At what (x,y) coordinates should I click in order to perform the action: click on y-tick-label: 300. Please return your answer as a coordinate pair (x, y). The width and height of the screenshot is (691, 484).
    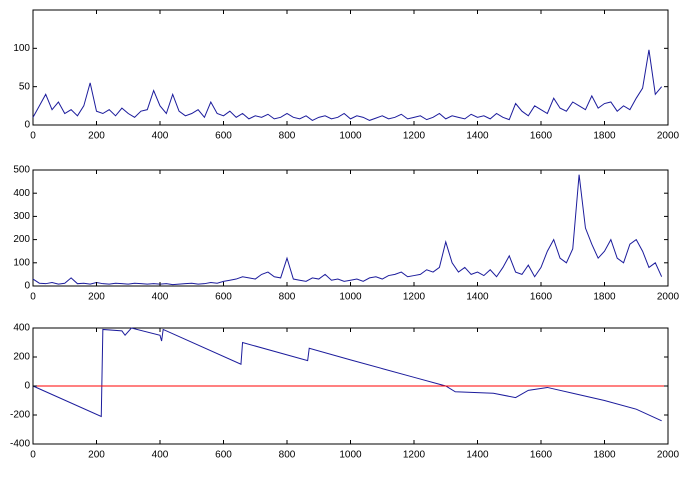
    Looking at the image, I should click on (21, 216).